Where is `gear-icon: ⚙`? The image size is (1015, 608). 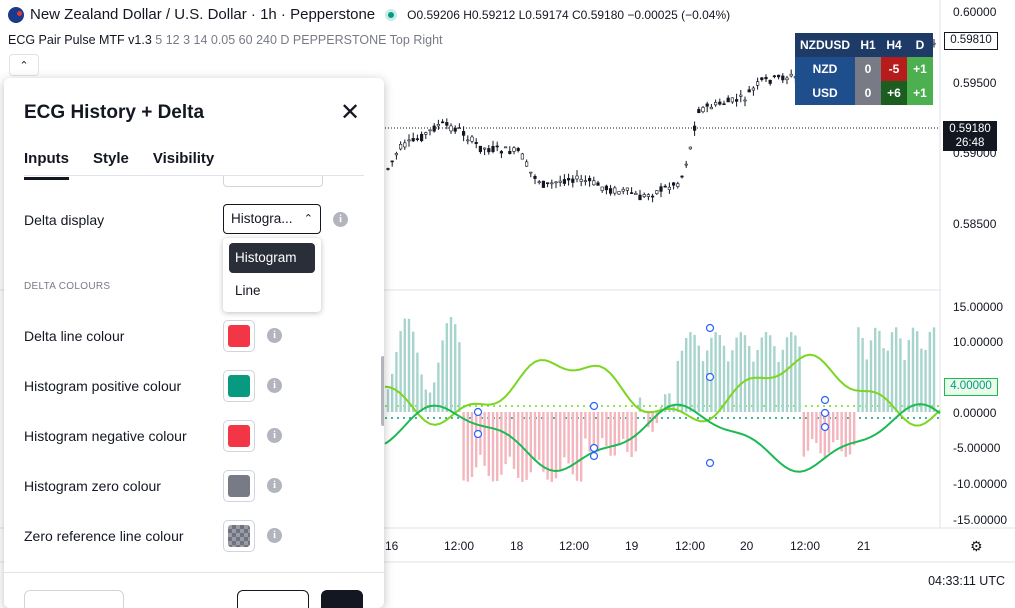
gear-icon: ⚙ is located at coordinates (976, 546).